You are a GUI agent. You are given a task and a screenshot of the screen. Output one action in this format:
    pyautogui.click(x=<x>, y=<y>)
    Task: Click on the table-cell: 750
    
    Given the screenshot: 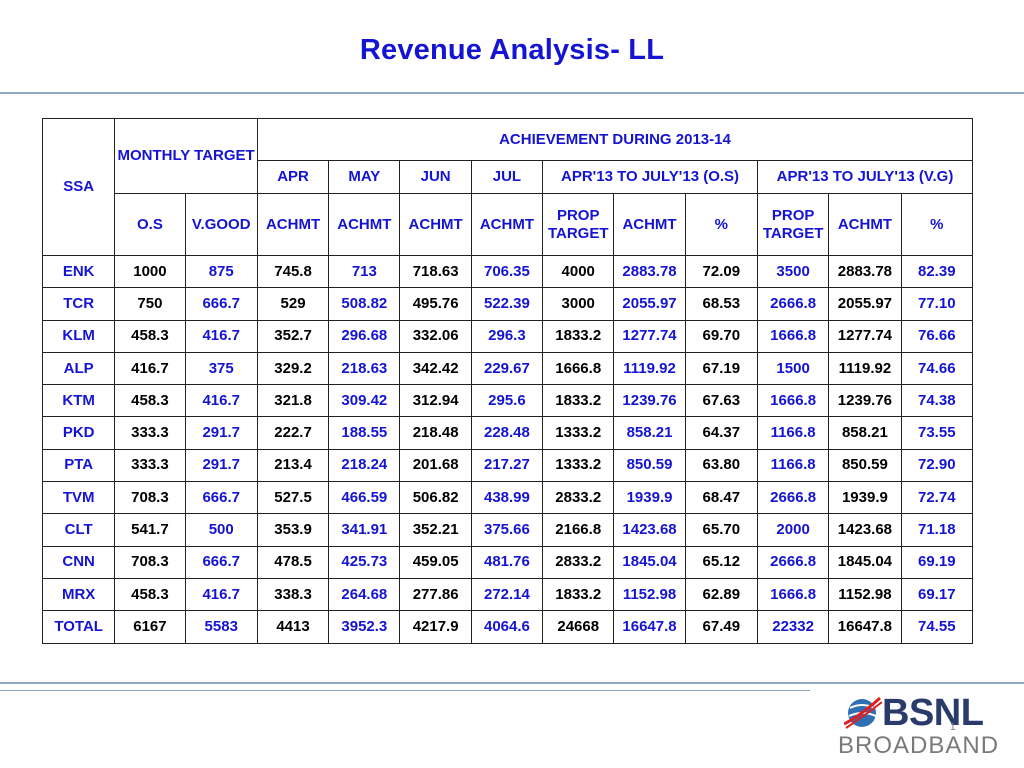 What is the action you would take?
    pyautogui.click(x=150, y=304)
    